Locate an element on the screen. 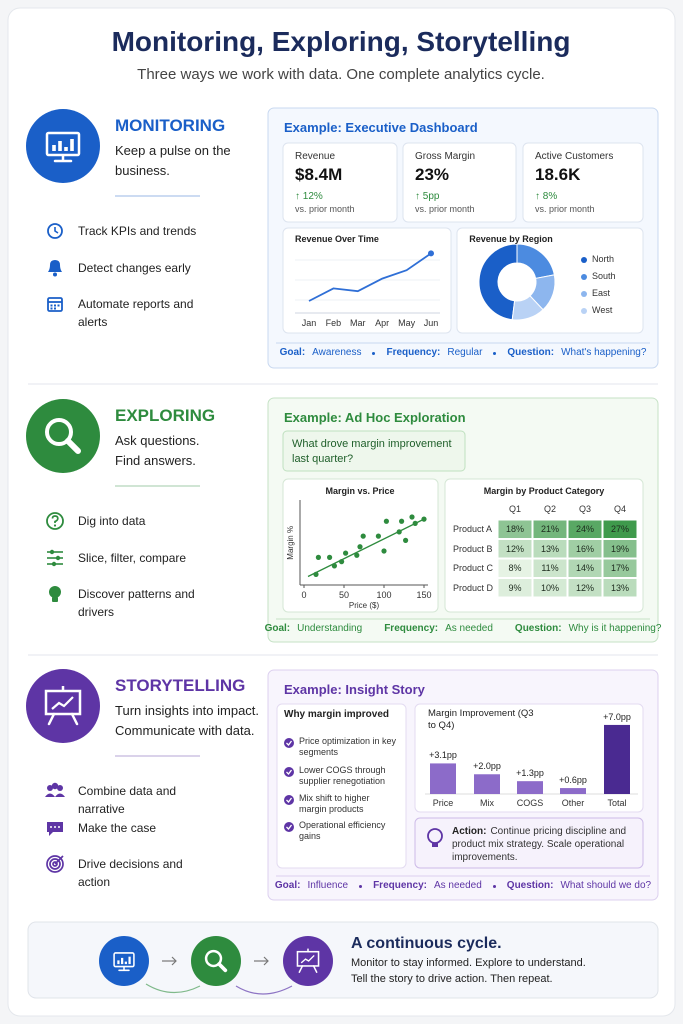  footer-value: Why is it happening? is located at coordinates (615, 628).